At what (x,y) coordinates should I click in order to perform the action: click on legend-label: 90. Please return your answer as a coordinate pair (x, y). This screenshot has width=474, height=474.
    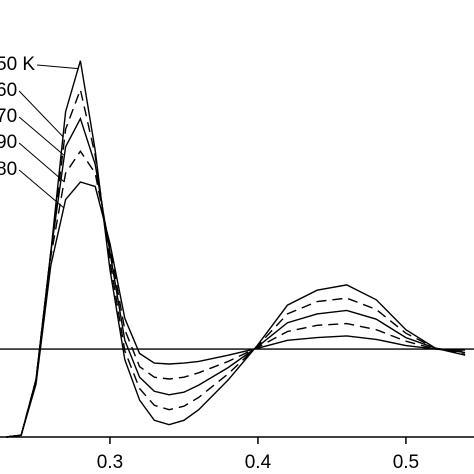
    Looking at the image, I should click on (8, 142).